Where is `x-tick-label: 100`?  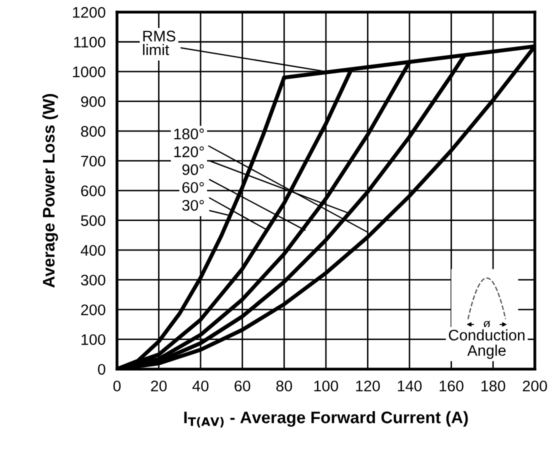 x-tick-label: 100 is located at coordinates (326, 386).